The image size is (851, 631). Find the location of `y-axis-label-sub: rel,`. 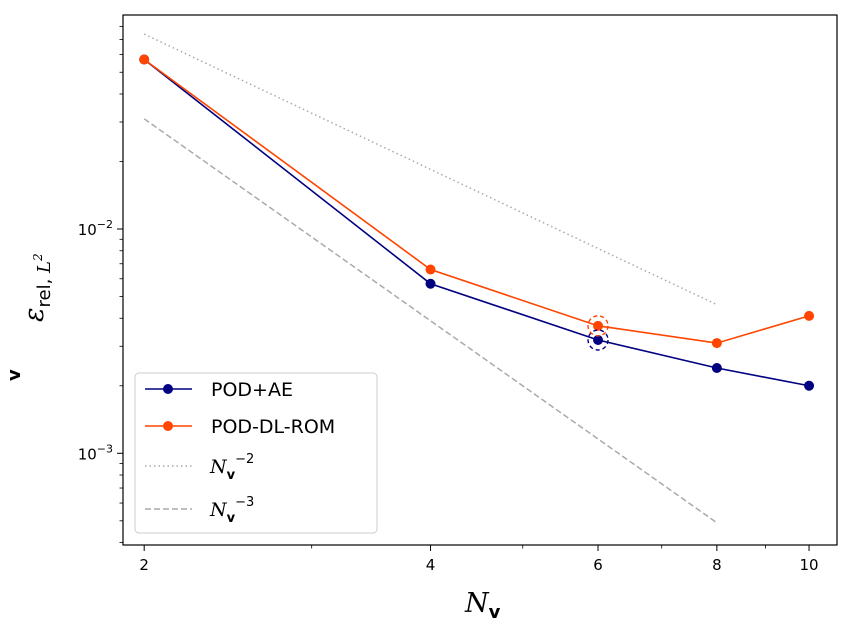

y-axis-label-sub: rel, is located at coordinates (44, 290).